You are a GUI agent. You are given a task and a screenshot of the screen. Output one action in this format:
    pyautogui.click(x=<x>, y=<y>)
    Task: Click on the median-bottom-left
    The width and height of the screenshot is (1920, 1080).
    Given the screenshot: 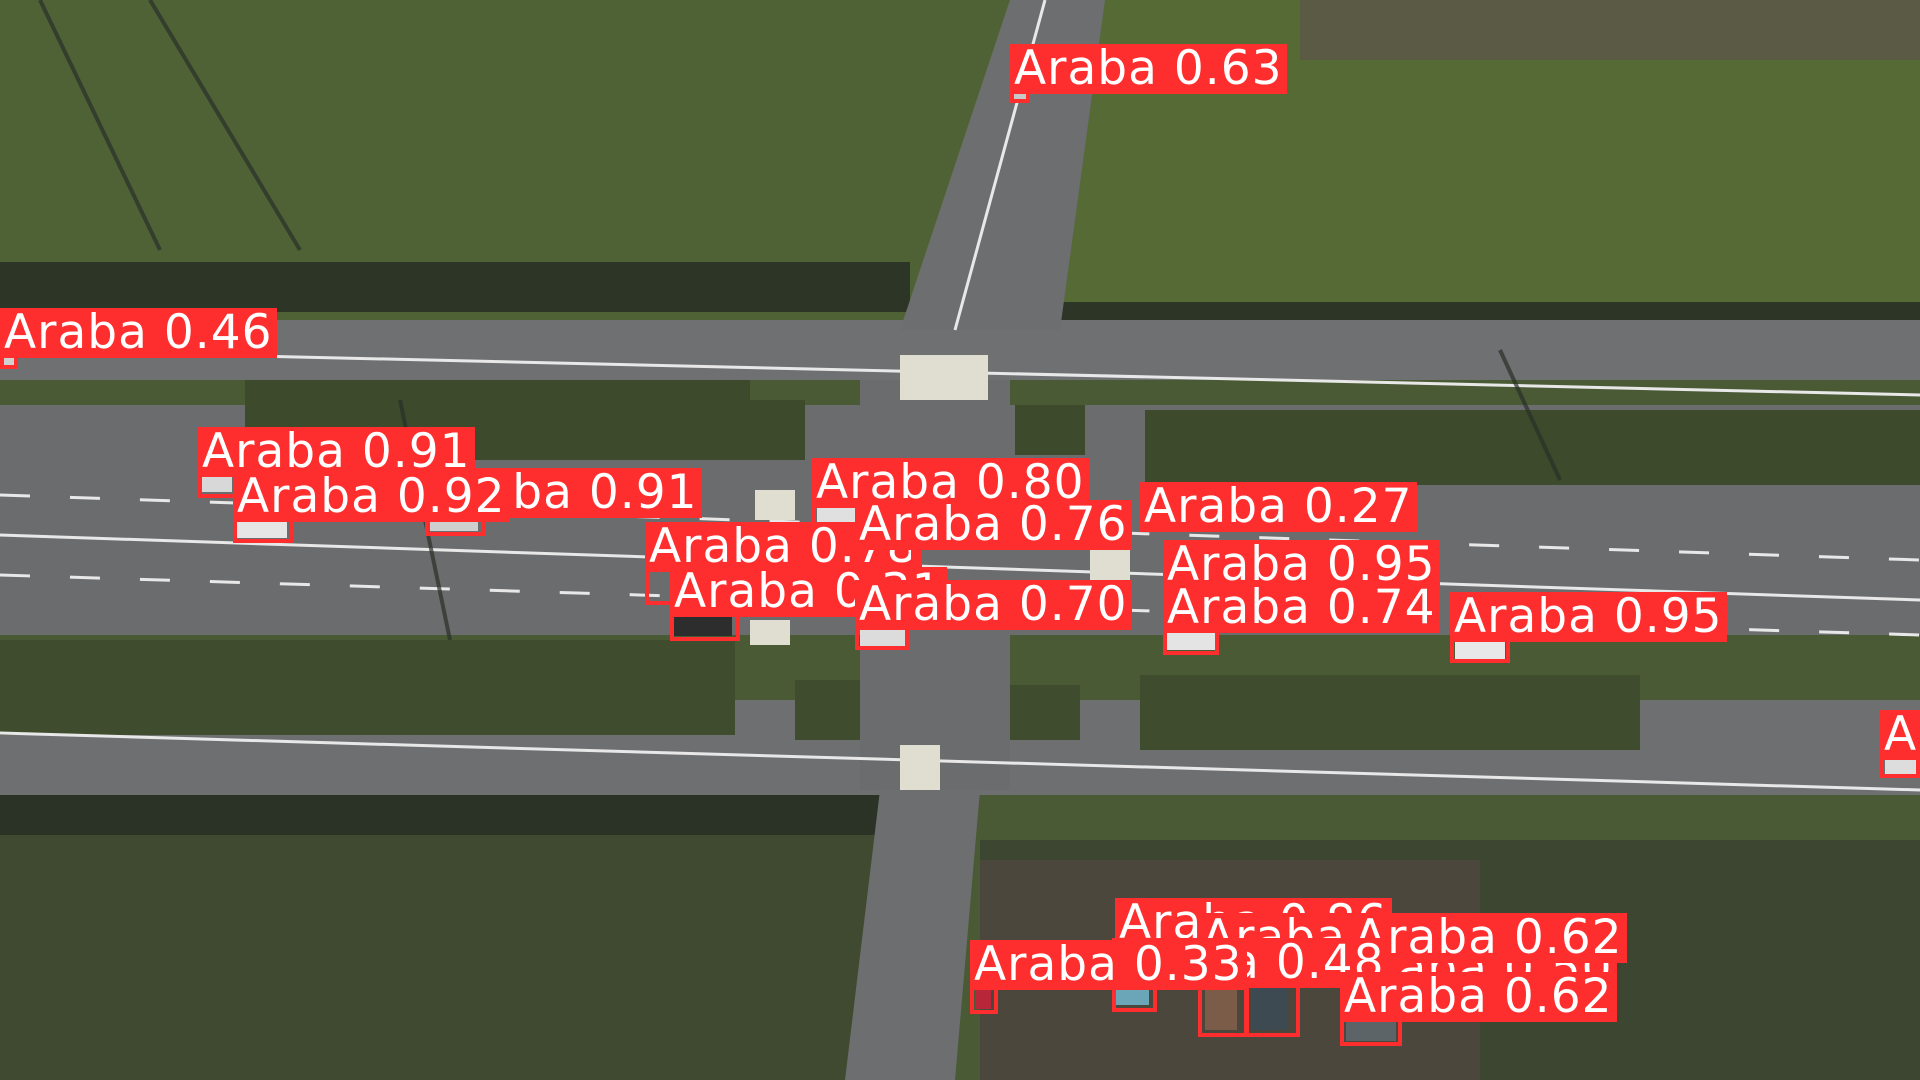 What is the action you would take?
    pyautogui.click(x=367, y=687)
    